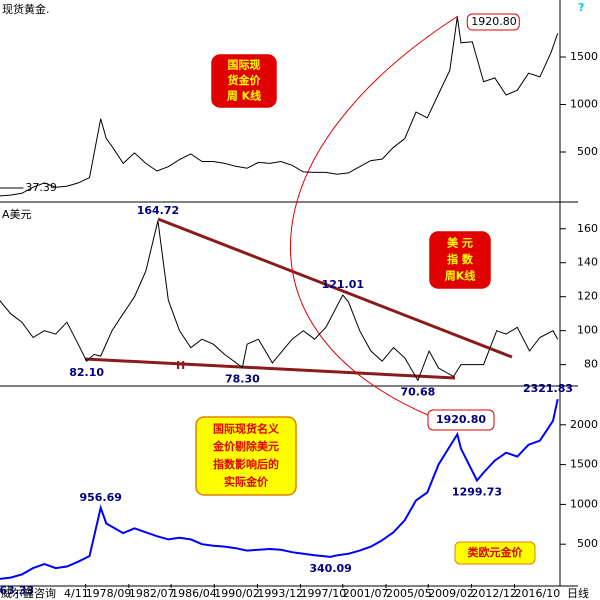 This screenshot has height=600, width=600. Describe the element at coordinates (409, 593) in the screenshot. I see `x-tick-label: 2005/05` at that location.